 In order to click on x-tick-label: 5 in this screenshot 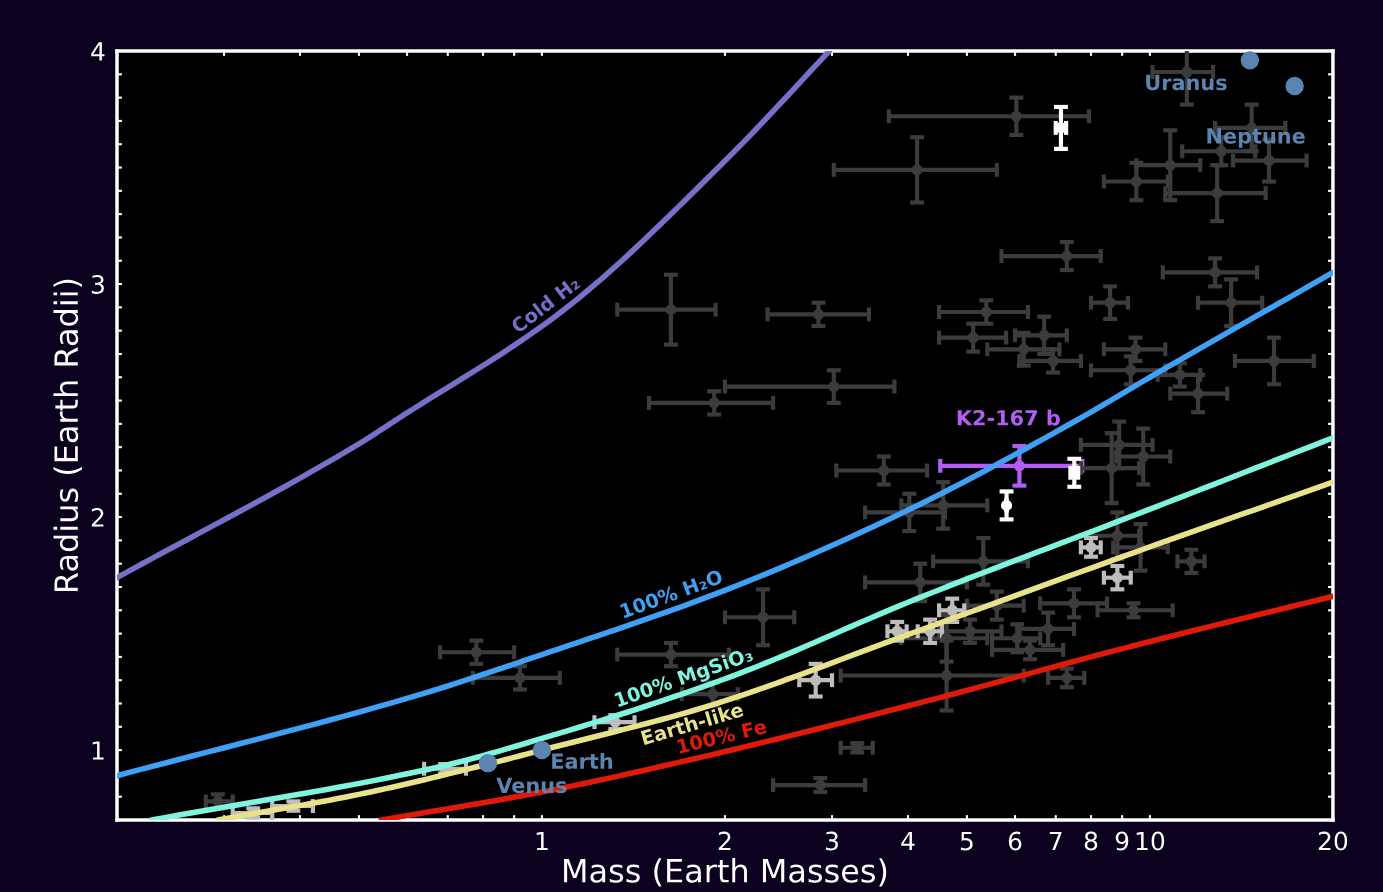, I will do `click(966, 841)`.